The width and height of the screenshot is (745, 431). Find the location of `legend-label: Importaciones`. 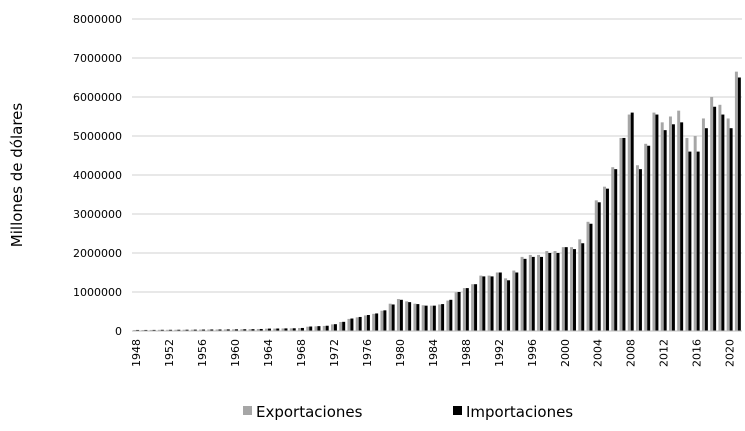

legend-label: Importaciones is located at coordinates (519, 412).